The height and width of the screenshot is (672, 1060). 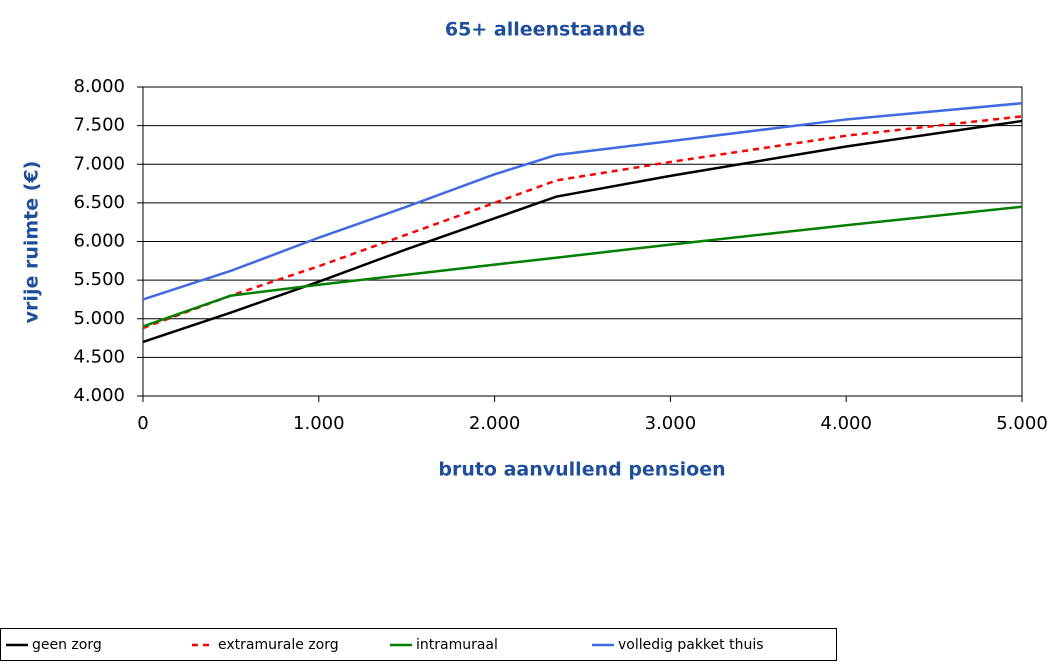 What do you see at coordinates (278, 645) in the screenshot?
I see `legend-label: extramurale zorg` at bounding box center [278, 645].